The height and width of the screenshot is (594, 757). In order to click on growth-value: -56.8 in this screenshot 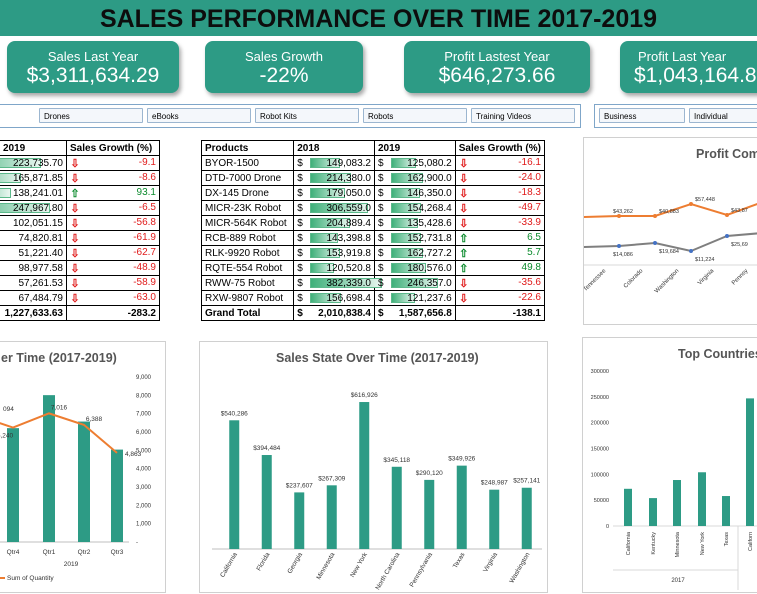, I will do `click(144, 222)`.